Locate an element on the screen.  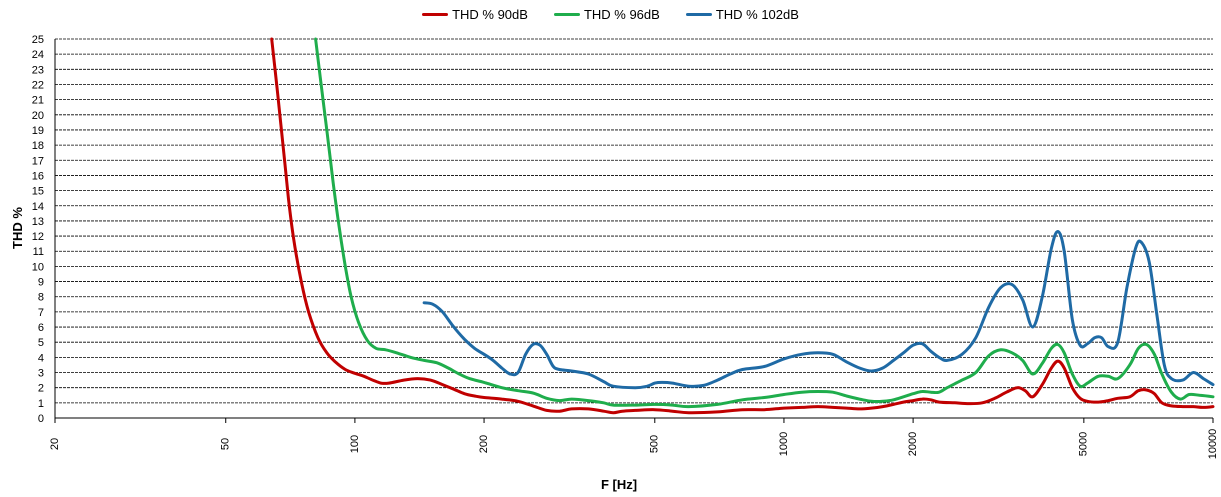
chart-legend: THD % 90dB THD % 96dB THD % 102dB is located at coordinates (610, 14).